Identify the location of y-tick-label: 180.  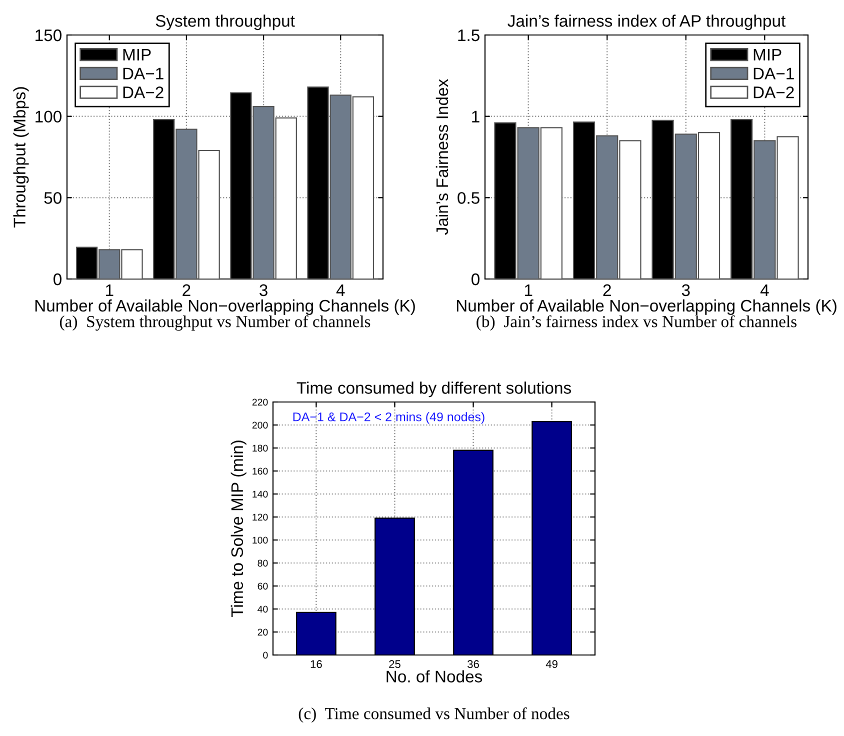
(260, 448).